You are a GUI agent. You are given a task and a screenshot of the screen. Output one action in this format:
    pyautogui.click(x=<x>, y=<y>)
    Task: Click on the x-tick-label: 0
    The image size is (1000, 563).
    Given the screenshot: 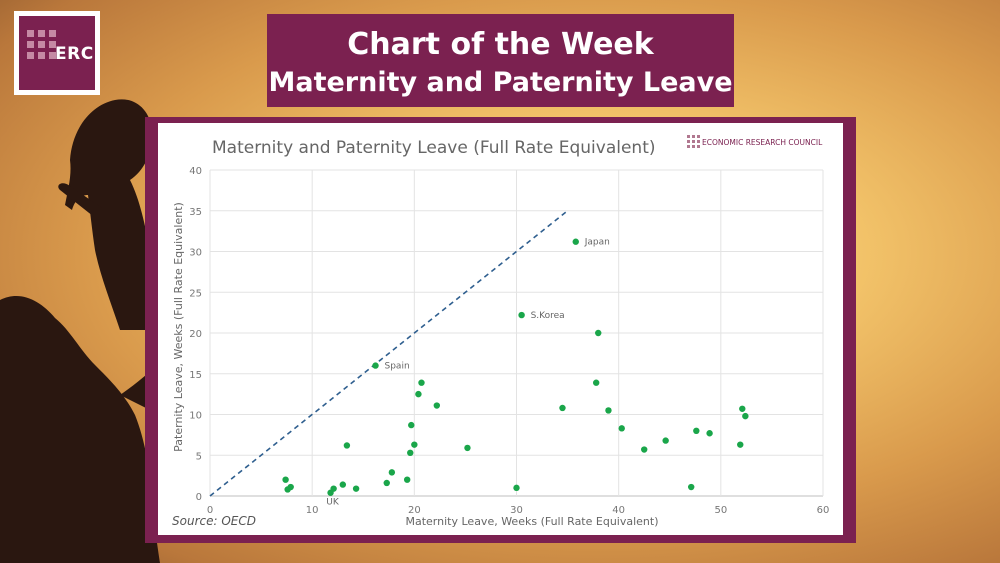 What is the action you would take?
    pyautogui.click(x=210, y=510)
    